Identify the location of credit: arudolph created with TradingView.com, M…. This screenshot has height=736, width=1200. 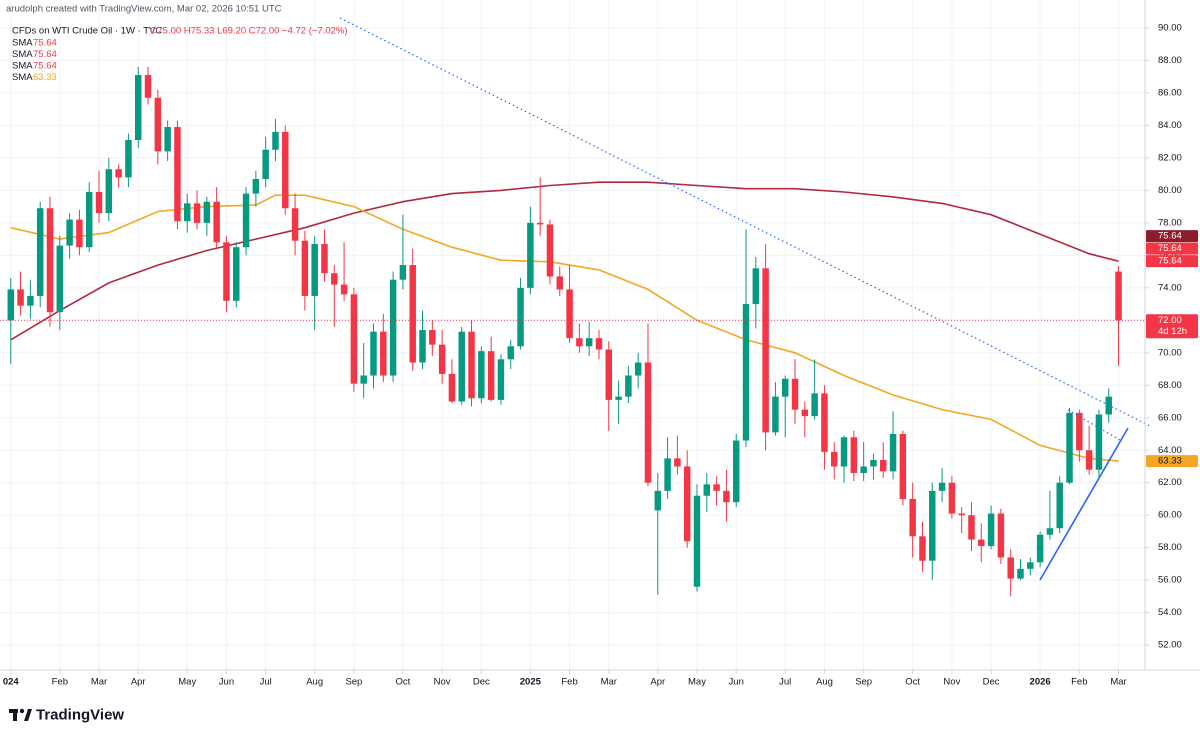
(144, 9).